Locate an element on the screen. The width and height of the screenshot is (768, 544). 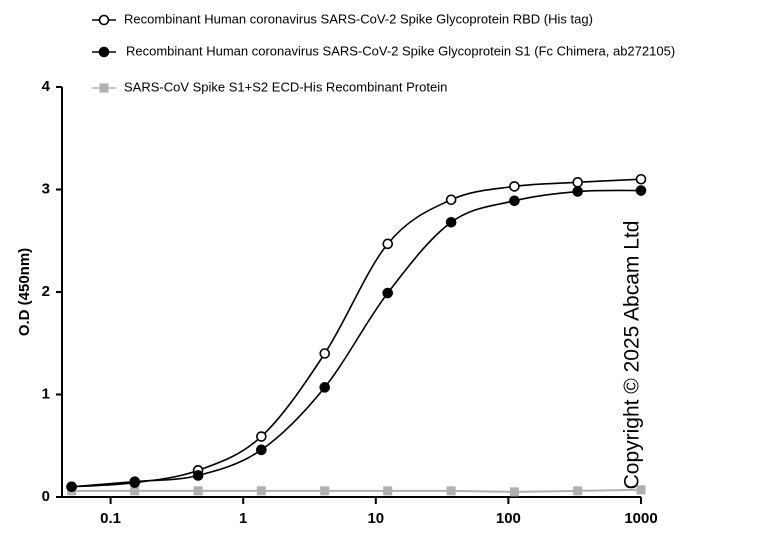
y-tick-label: 4 is located at coordinates (46, 86).